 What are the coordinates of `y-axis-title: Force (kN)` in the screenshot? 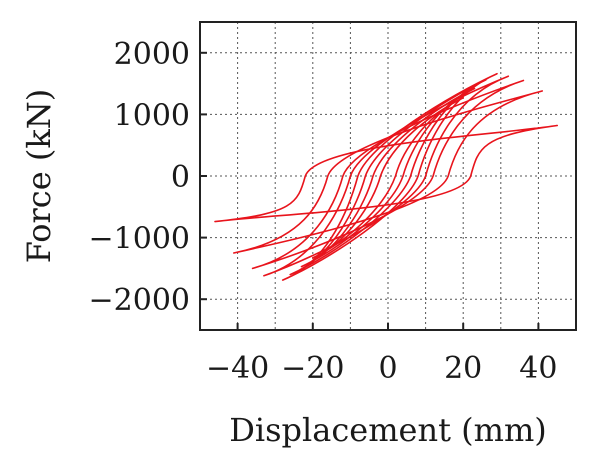 It's located at (39, 176).